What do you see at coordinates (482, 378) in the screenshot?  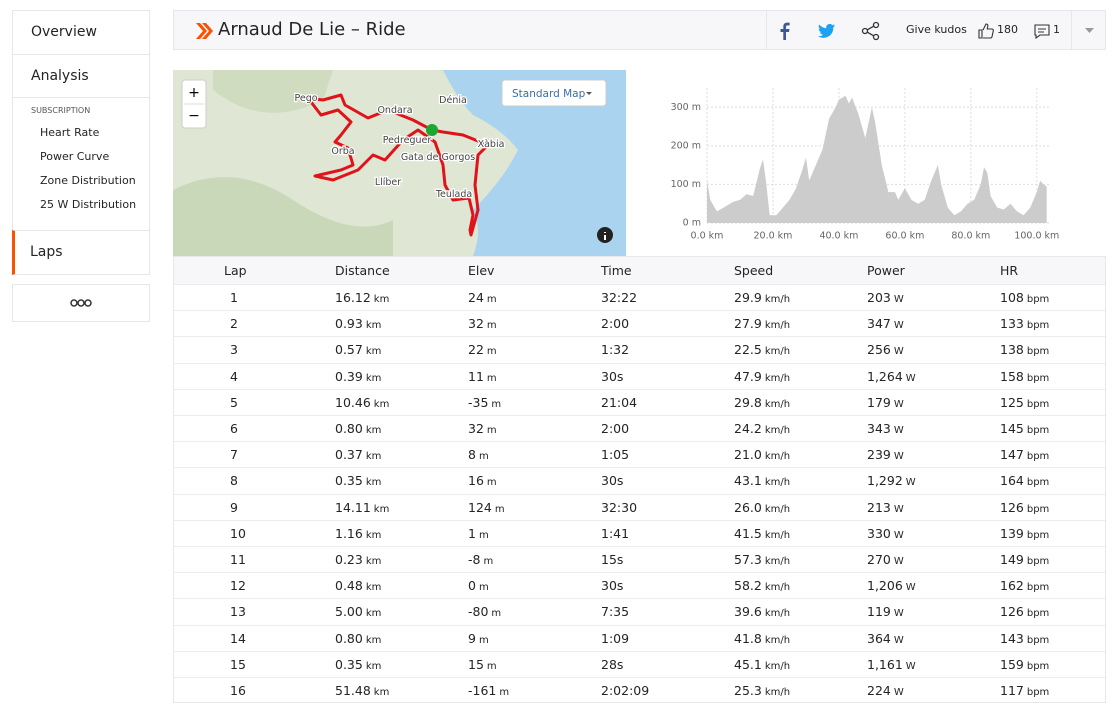 I see `table-cell: 11 m` at bounding box center [482, 378].